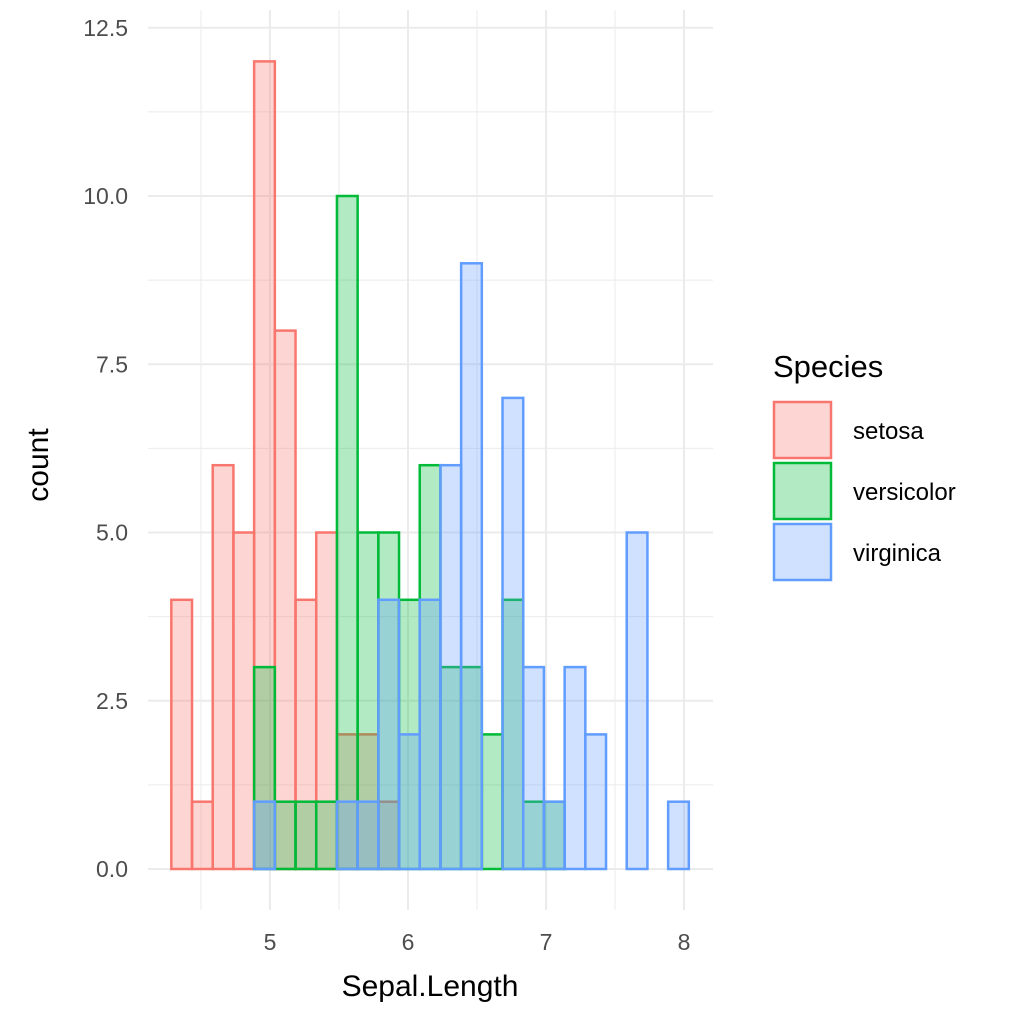 The height and width of the screenshot is (1024, 1024). Describe the element at coordinates (802, 430) in the screenshot. I see `legend-key-setosa` at that location.